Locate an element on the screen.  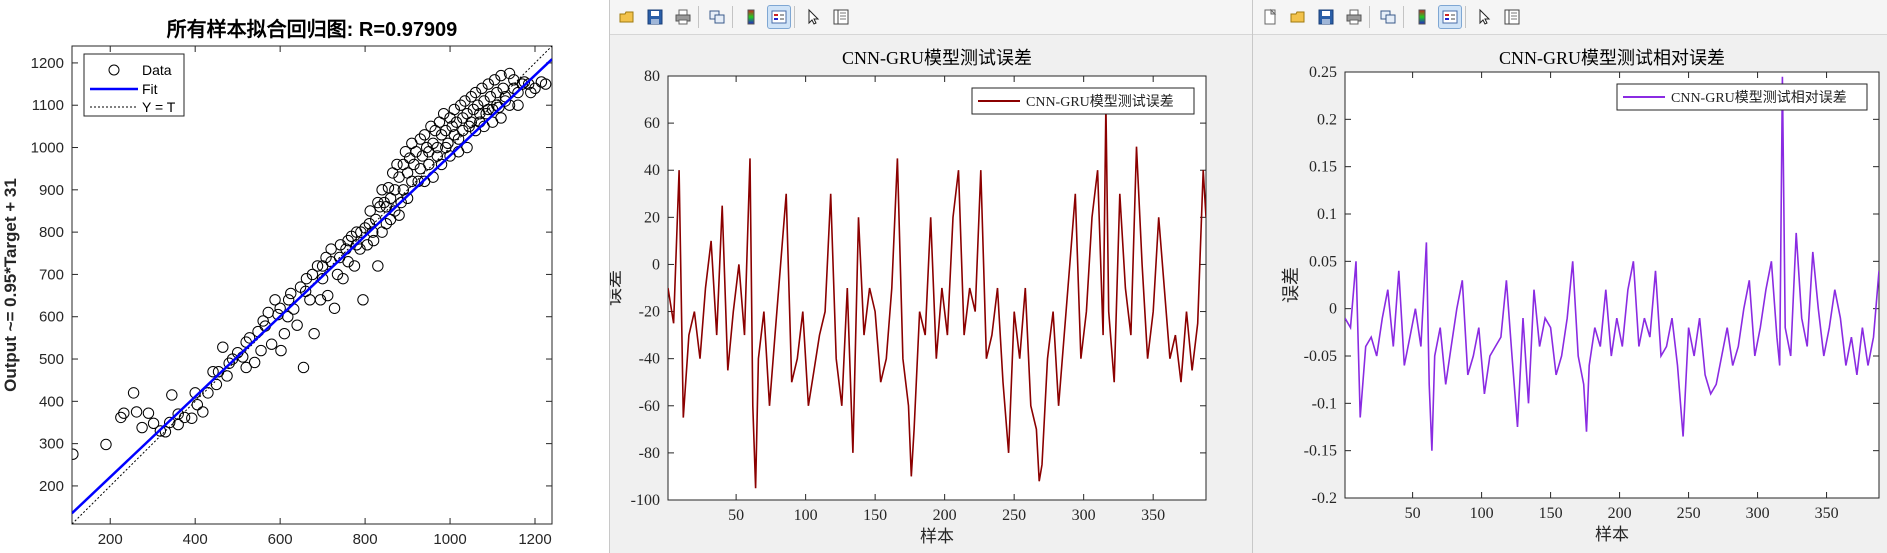
y-tick-label: -100 is located at coordinates (645, 500).